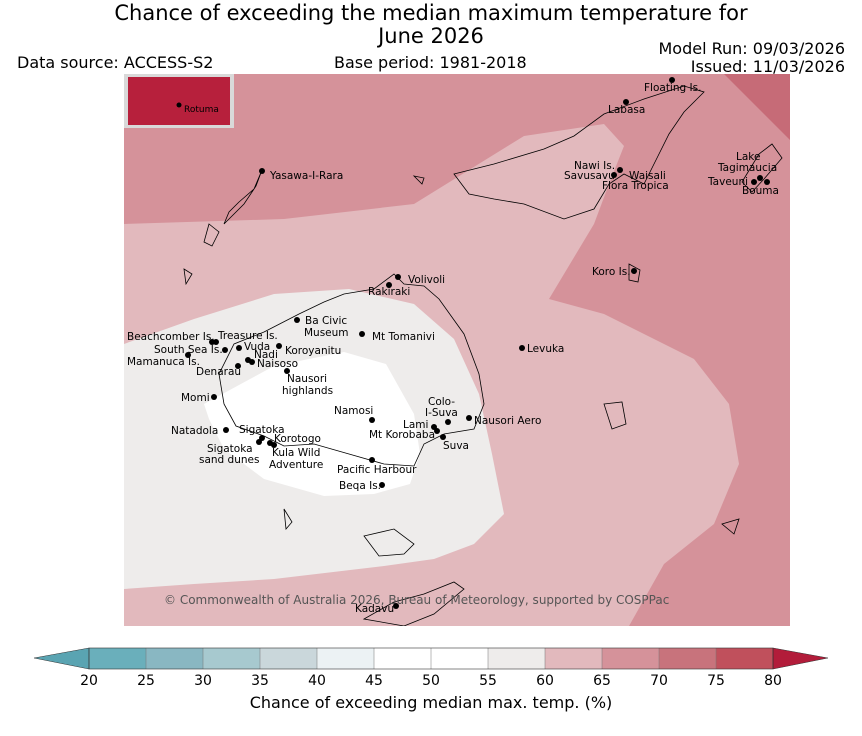 The image size is (862, 736). What do you see at coordinates (672, 88) in the screenshot?
I see `label-floating-is: Floating Is.` at bounding box center [672, 88].